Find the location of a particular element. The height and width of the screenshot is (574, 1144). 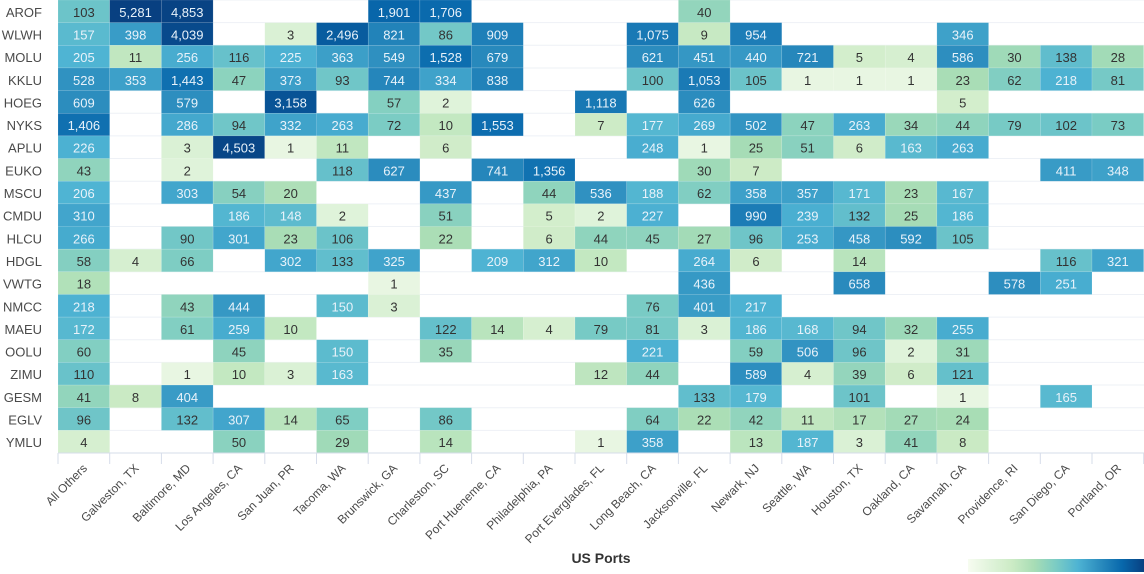

cell-value-label: 528 is located at coordinates (84, 80).